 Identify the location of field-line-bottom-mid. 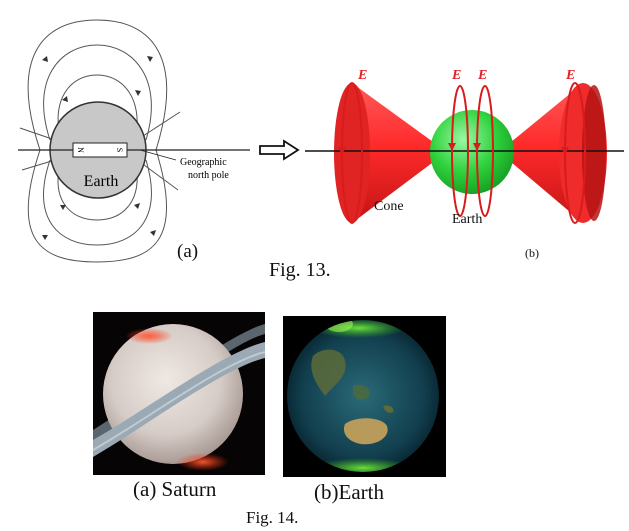
(97, 202).